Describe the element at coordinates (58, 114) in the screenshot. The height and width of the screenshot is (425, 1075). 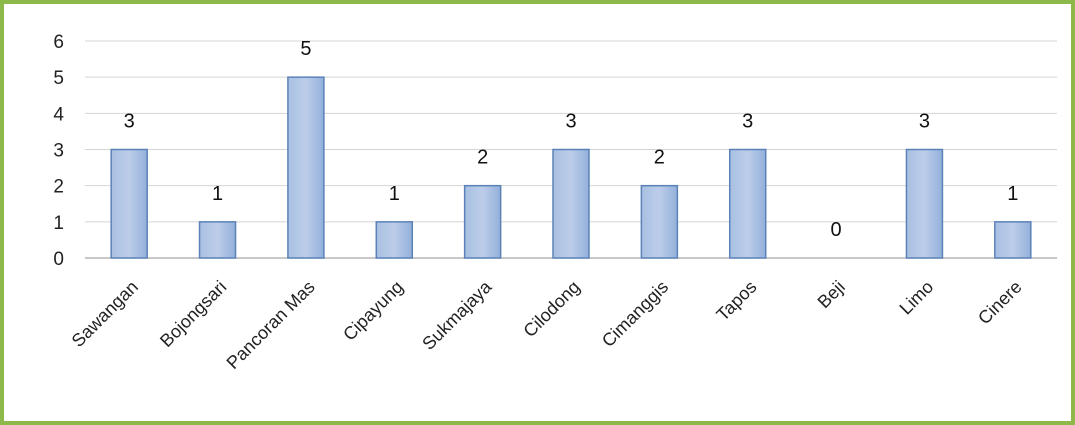
I see `y-tick-label: 4` at that location.